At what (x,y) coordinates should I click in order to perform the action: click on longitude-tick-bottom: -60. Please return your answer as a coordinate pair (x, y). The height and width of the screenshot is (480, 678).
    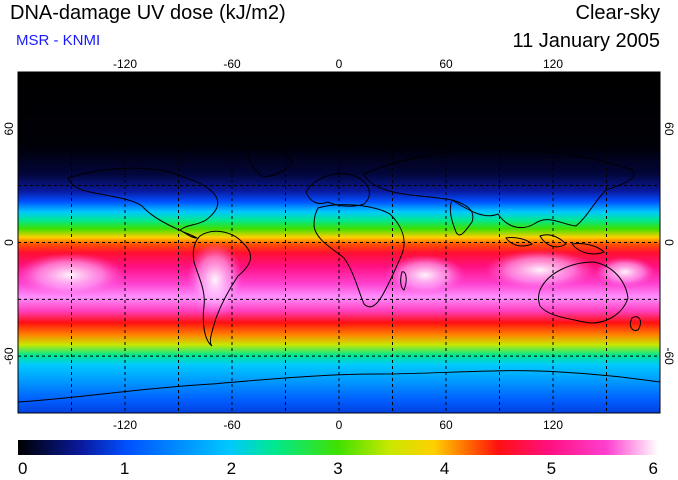
    Looking at the image, I should click on (232, 425).